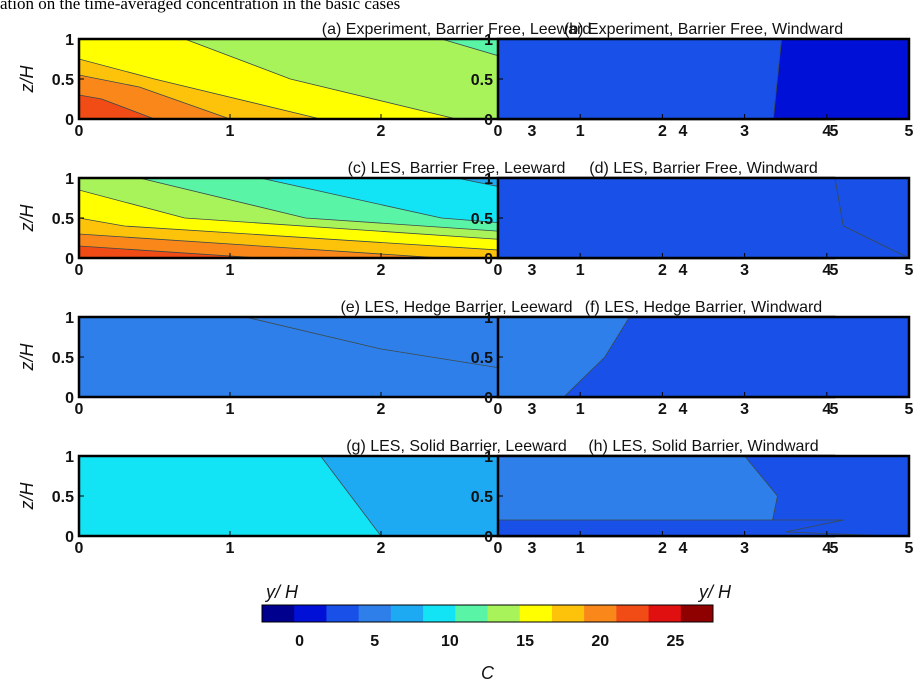  What do you see at coordinates (703, 168) in the screenshot?
I see `panel-title: (d) LES, Barrier Free, Windward` at bounding box center [703, 168].